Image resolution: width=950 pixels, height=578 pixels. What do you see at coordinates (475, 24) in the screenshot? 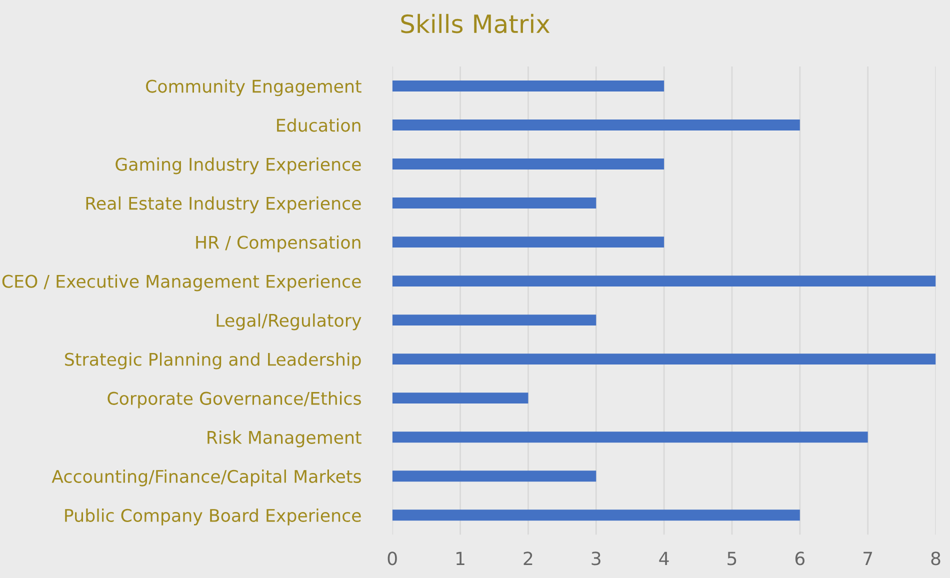
I see `chart-title: Skills Matrix` at bounding box center [475, 24].